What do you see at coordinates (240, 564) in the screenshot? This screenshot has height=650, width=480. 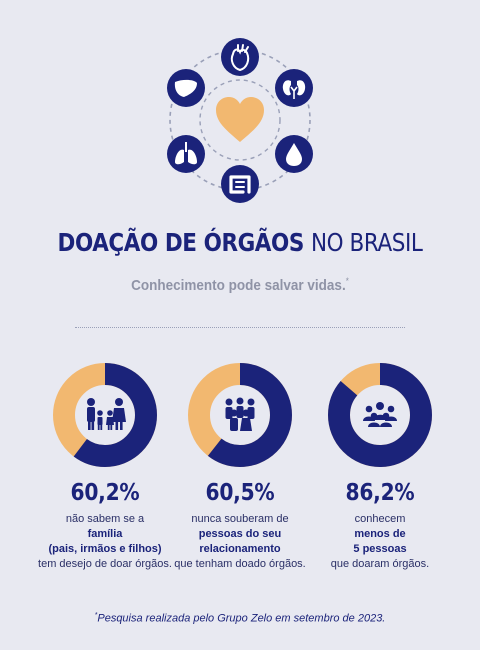 I see `desc-line: que tenham doado órgãos.` at bounding box center [240, 564].